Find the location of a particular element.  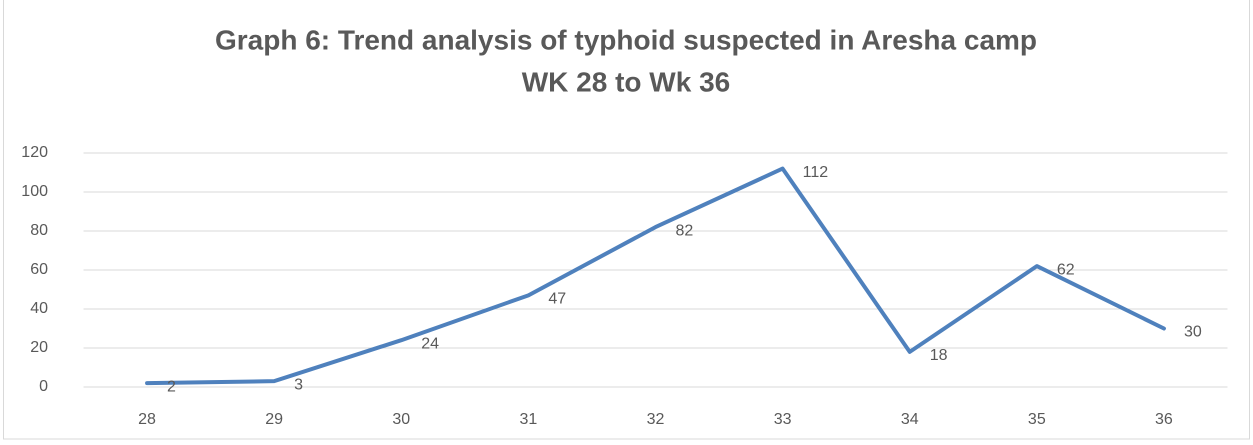

y-tick-label: 60 is located at coordinates (39, 269).